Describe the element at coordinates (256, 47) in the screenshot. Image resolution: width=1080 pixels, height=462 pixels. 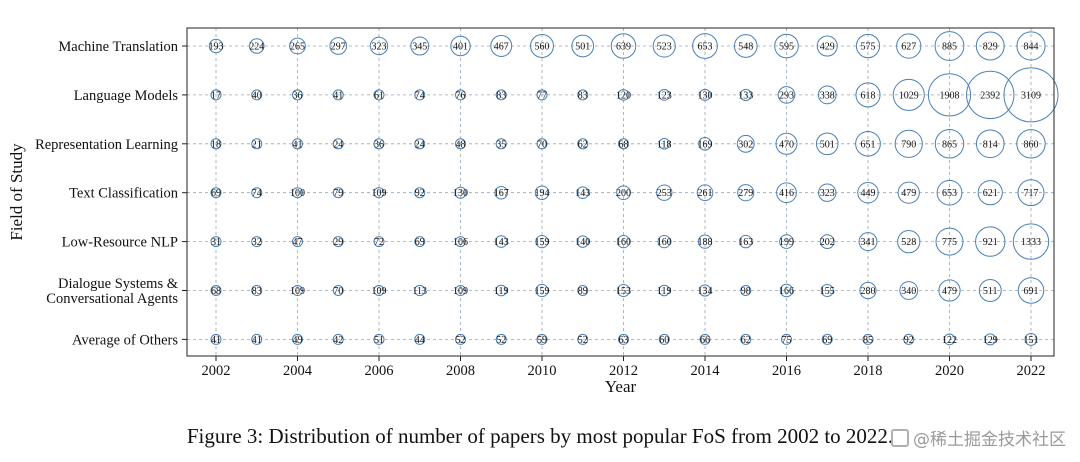
I see `bubble-value-label: 224` at that location.